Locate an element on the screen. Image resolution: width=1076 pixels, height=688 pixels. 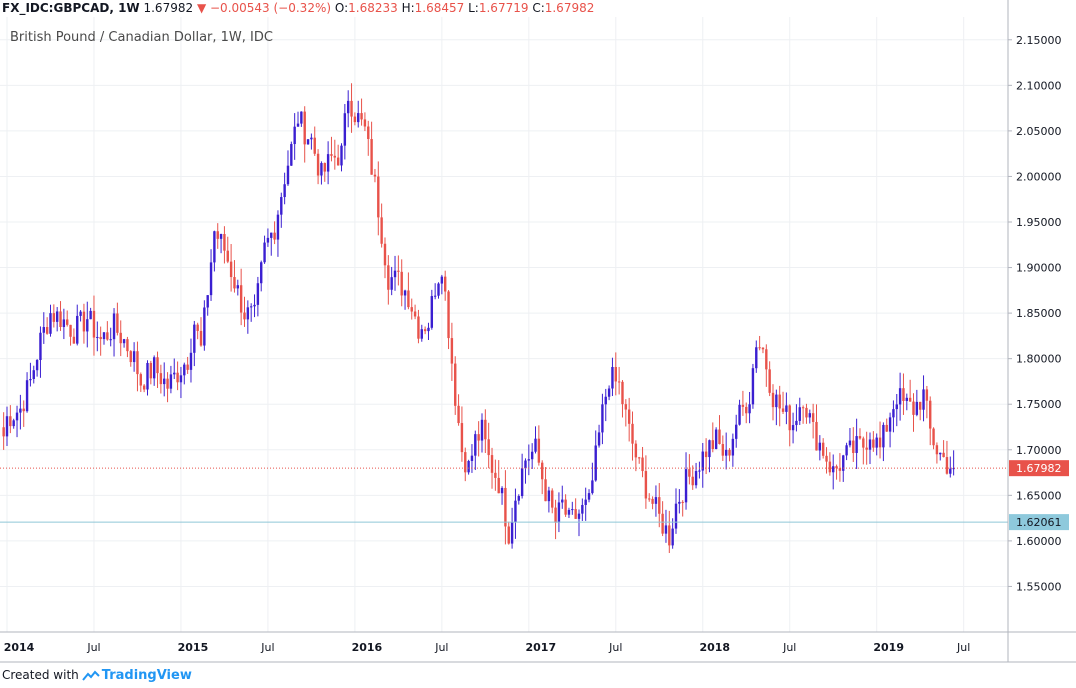
close-label: C: is located at coordinates (538, 8).